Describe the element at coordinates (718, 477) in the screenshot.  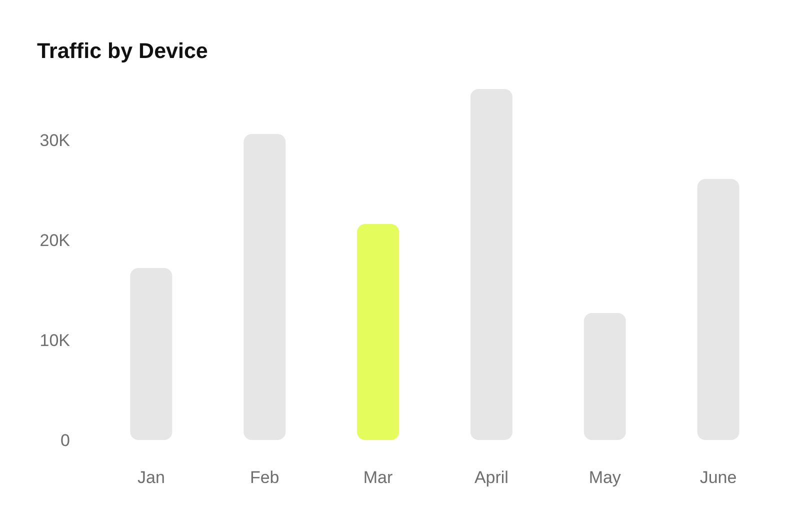
I see `x-tick-label: June` at that location.